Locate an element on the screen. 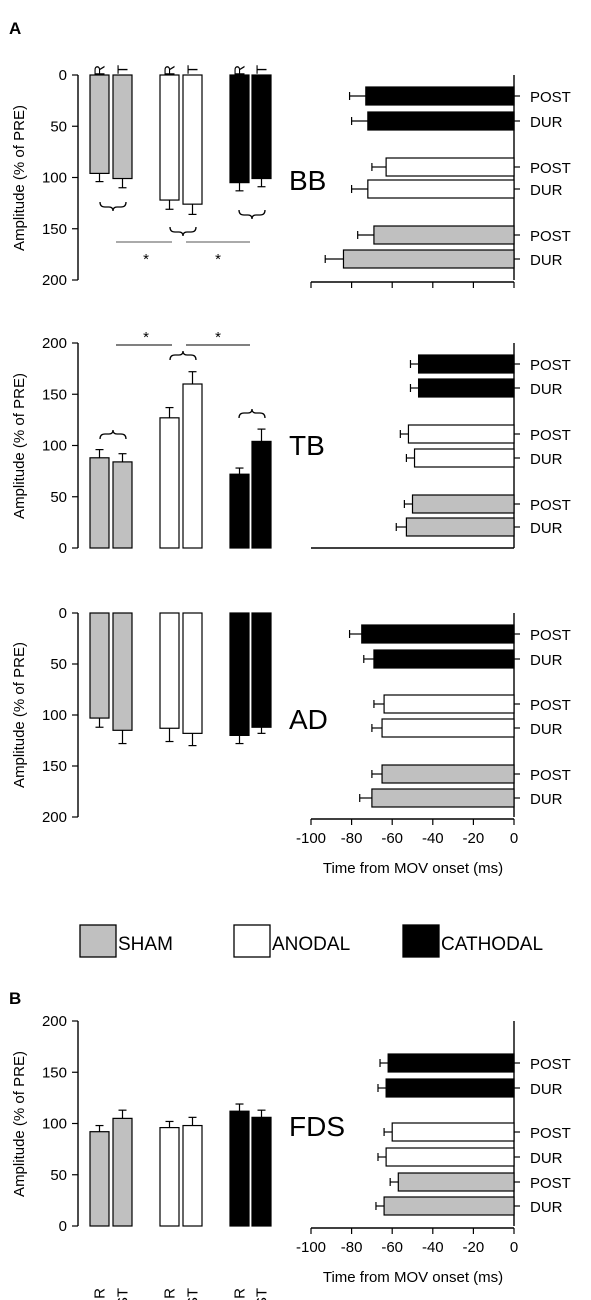  panel-bb-onset-anodal-post is located at coordinates (450, 167).